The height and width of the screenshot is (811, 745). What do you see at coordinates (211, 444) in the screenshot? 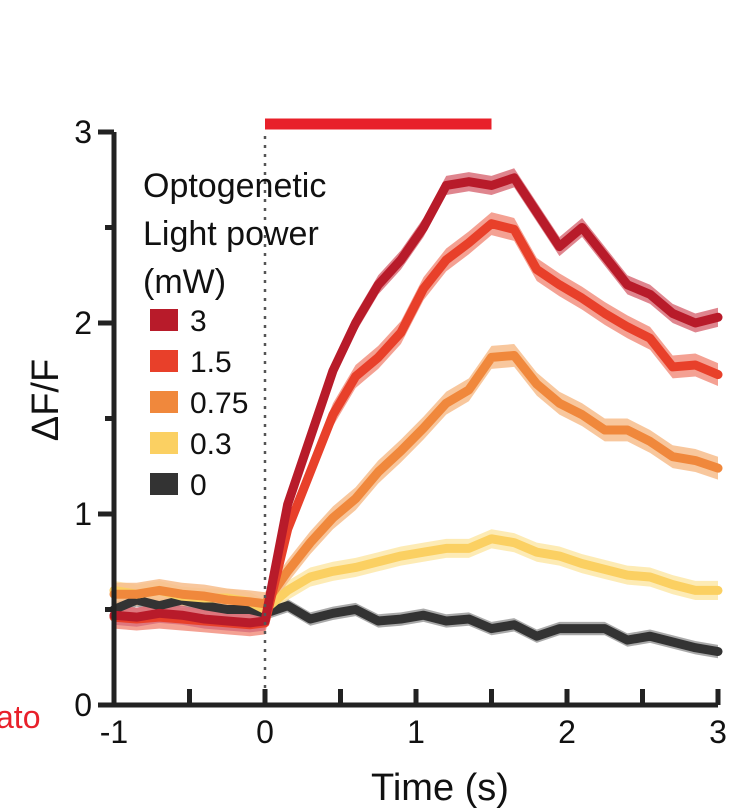
I see `legend-label: 0.3` at bounding box center [211, 444].